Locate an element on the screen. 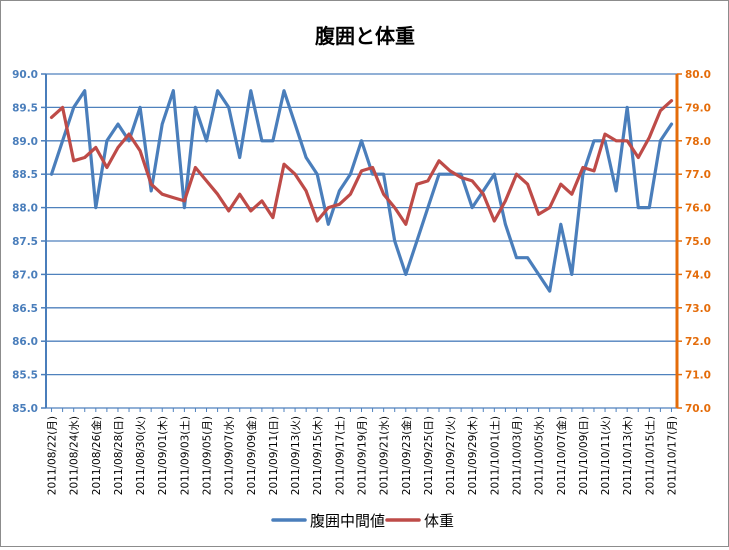 This screenshot has width=729, height=550. x-axis-tick-label: 2011/10/17(月) is located at coordinates (672, 455).